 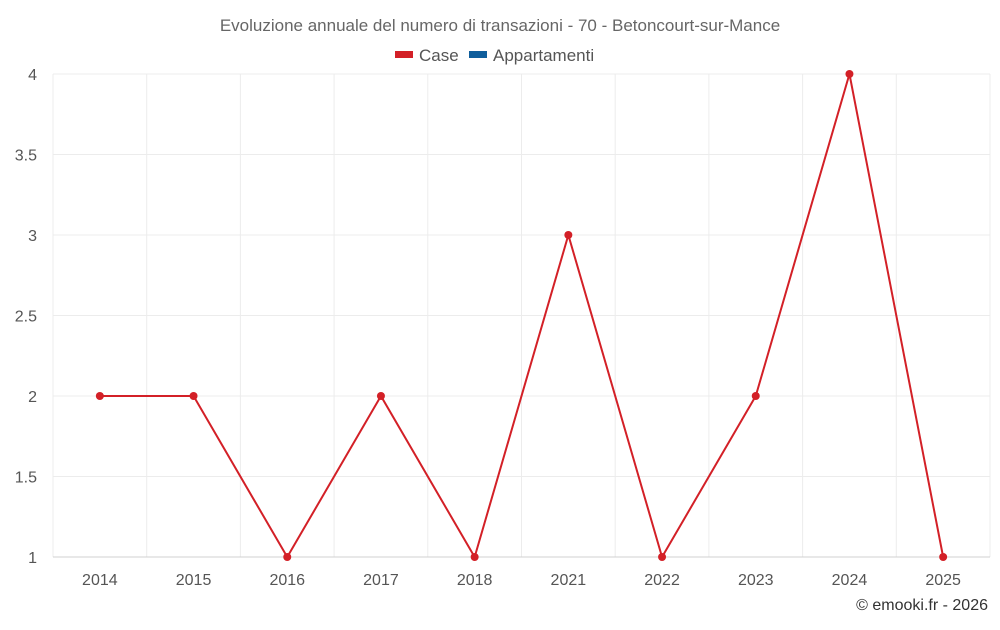 What do you see at coordinates (194, 580) in the screenshot?
I see `x-tick-label: 2015` at bounding box center [194, 580].